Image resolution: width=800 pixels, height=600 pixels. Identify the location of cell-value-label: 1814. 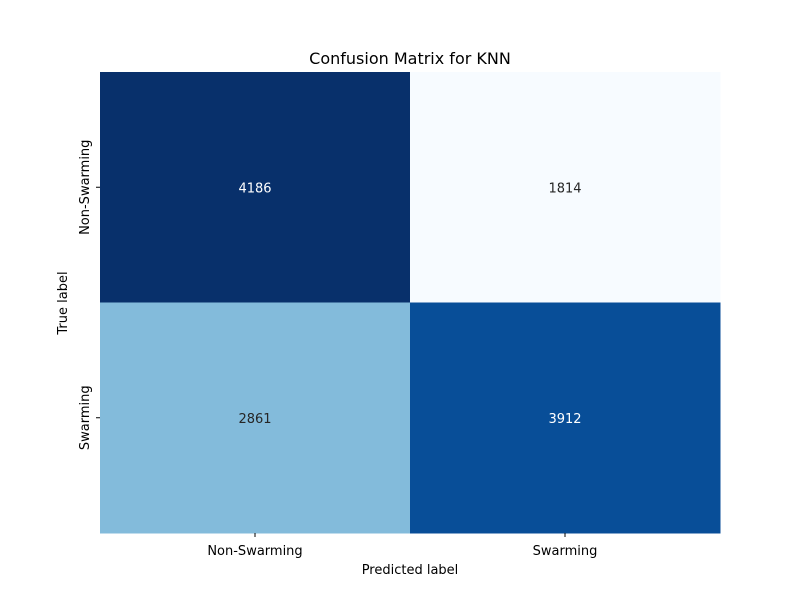
(564, 188).